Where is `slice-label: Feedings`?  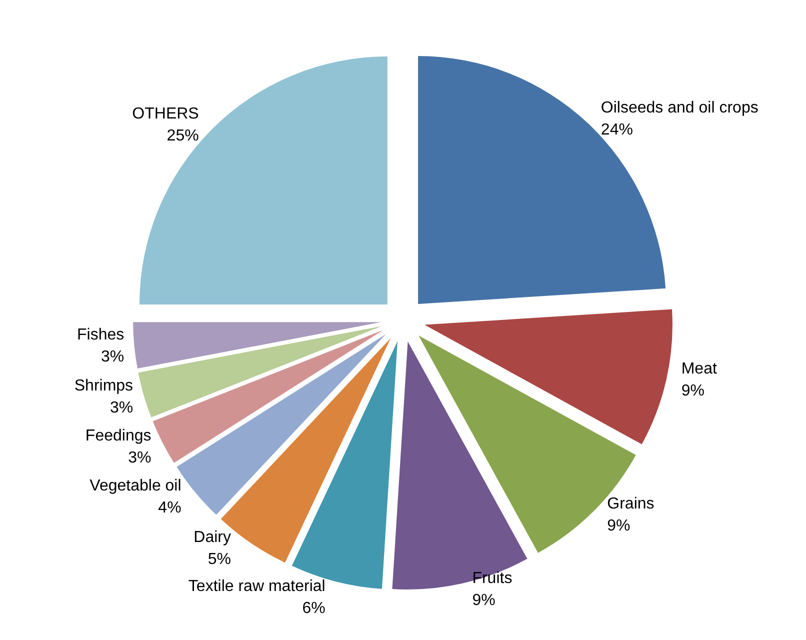 slice-label: Feedings is located at coordinates (118, 435).